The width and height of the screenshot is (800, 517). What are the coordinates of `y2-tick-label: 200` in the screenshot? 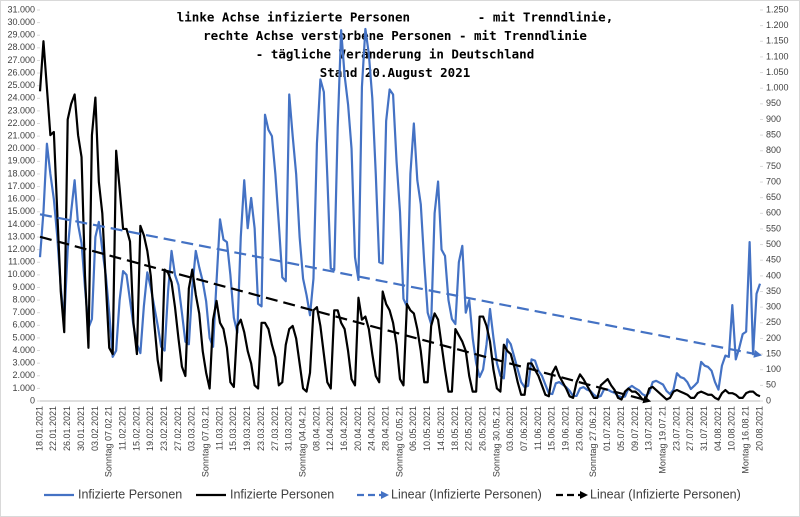 It's located at (773, 338).